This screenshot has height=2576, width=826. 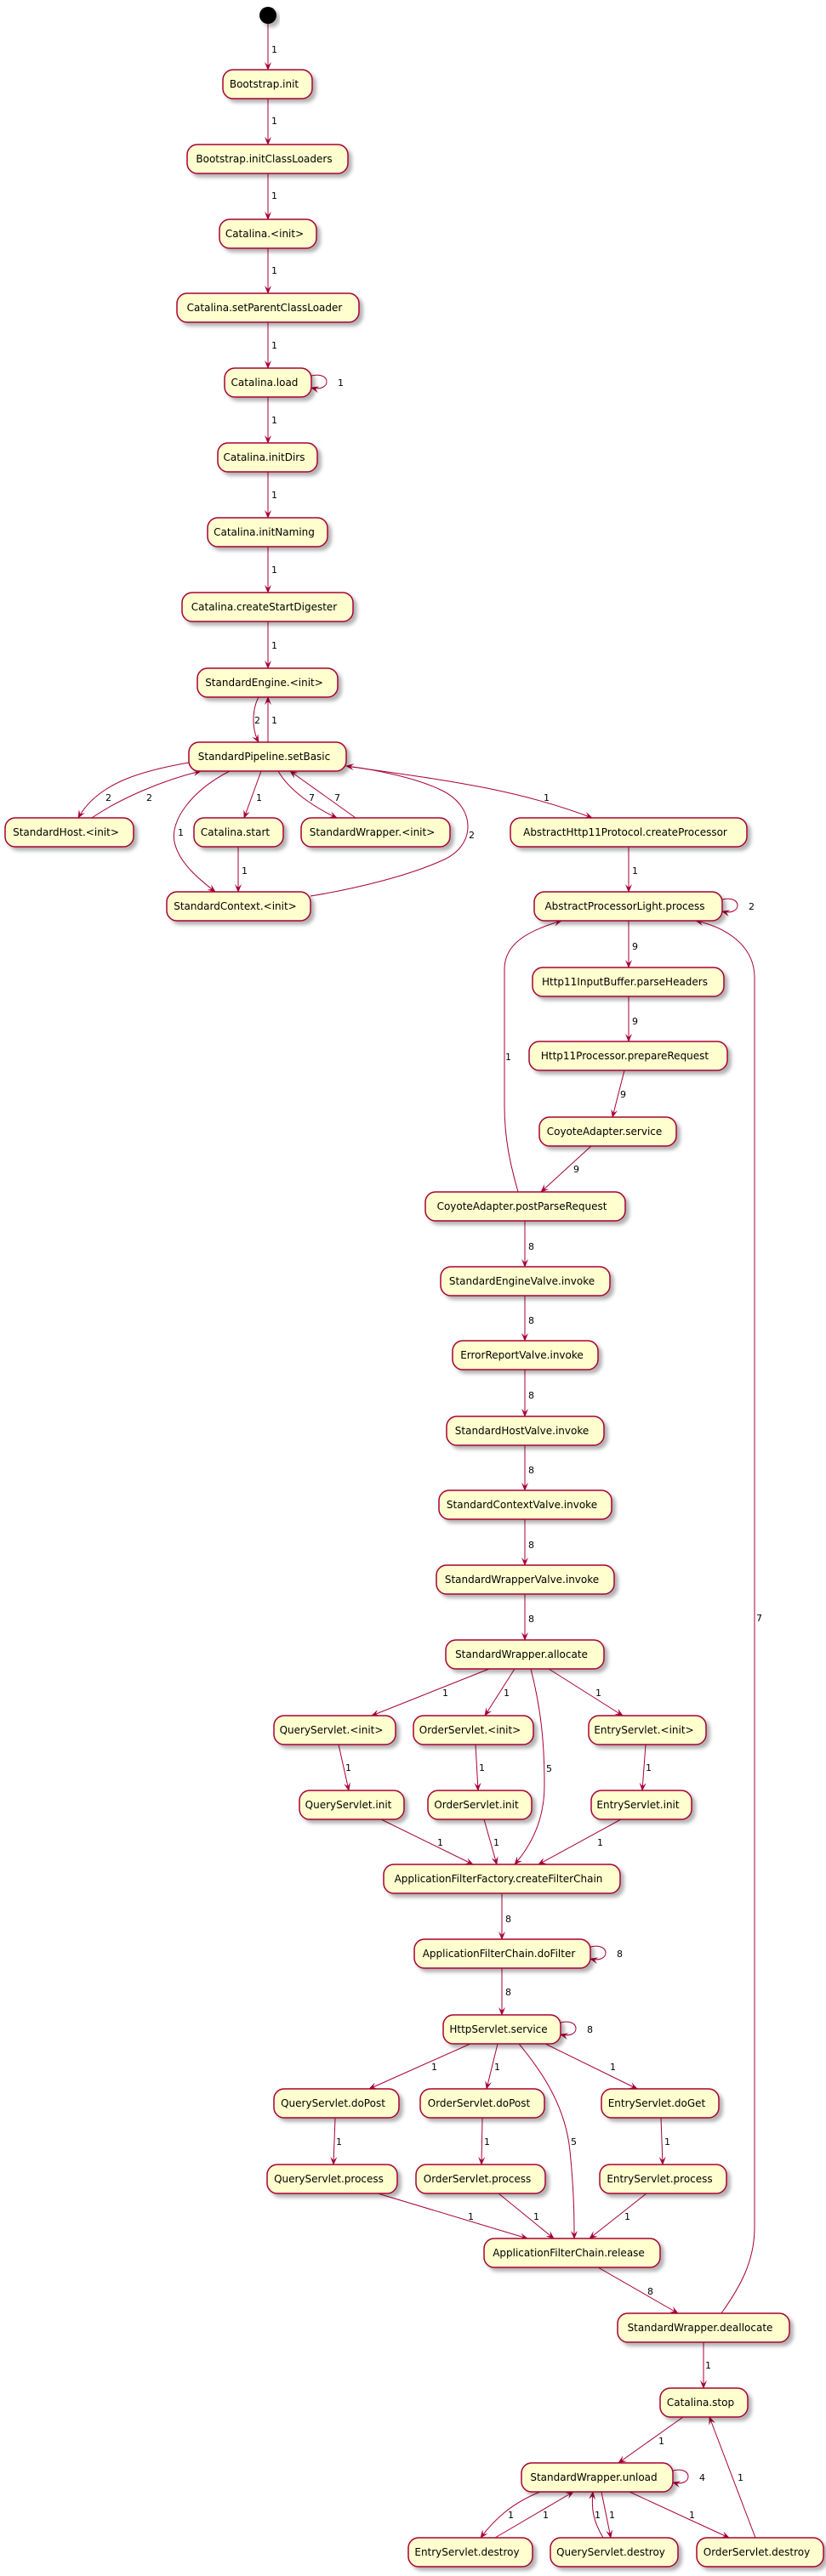 I want to click on edge-count-label: 2, so click(x=149, y=798).